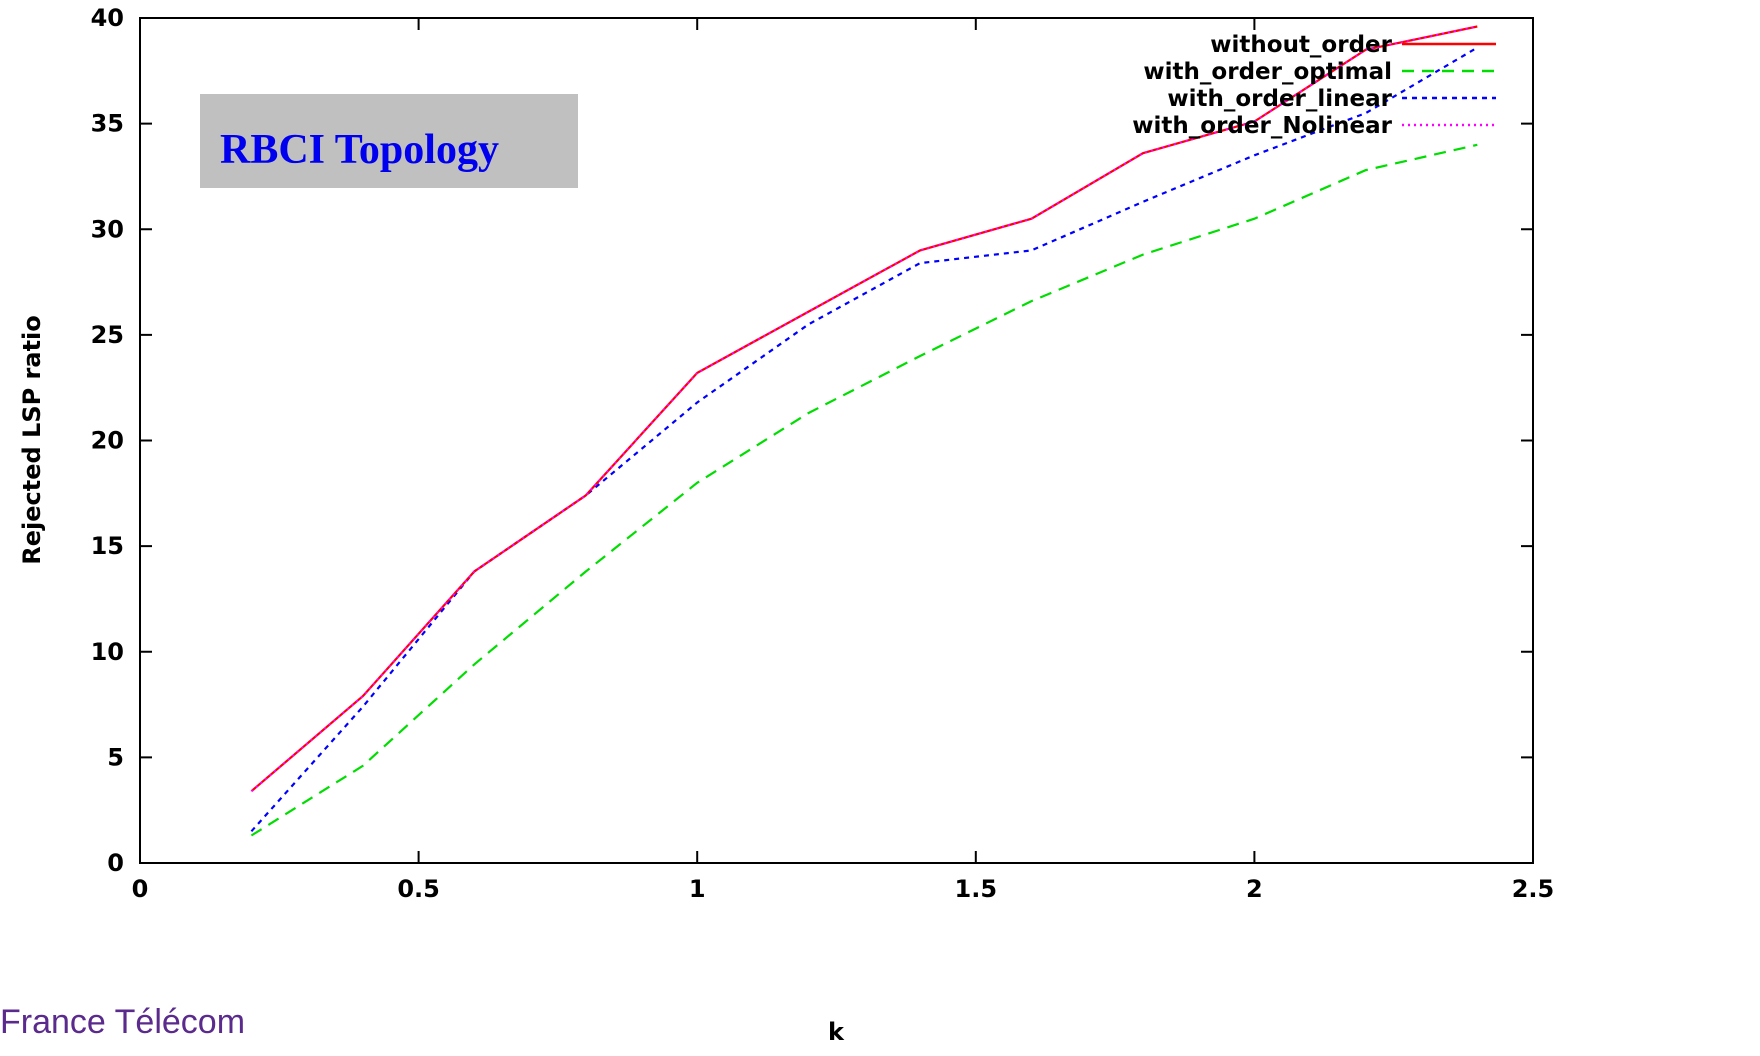 Image resolution: width=1760 pixels, height=1056 pixels. What do you see at coordinates (107, 335) in the screenshot?
I see `y-tick-label: 25` at bounding box center [107, 335].